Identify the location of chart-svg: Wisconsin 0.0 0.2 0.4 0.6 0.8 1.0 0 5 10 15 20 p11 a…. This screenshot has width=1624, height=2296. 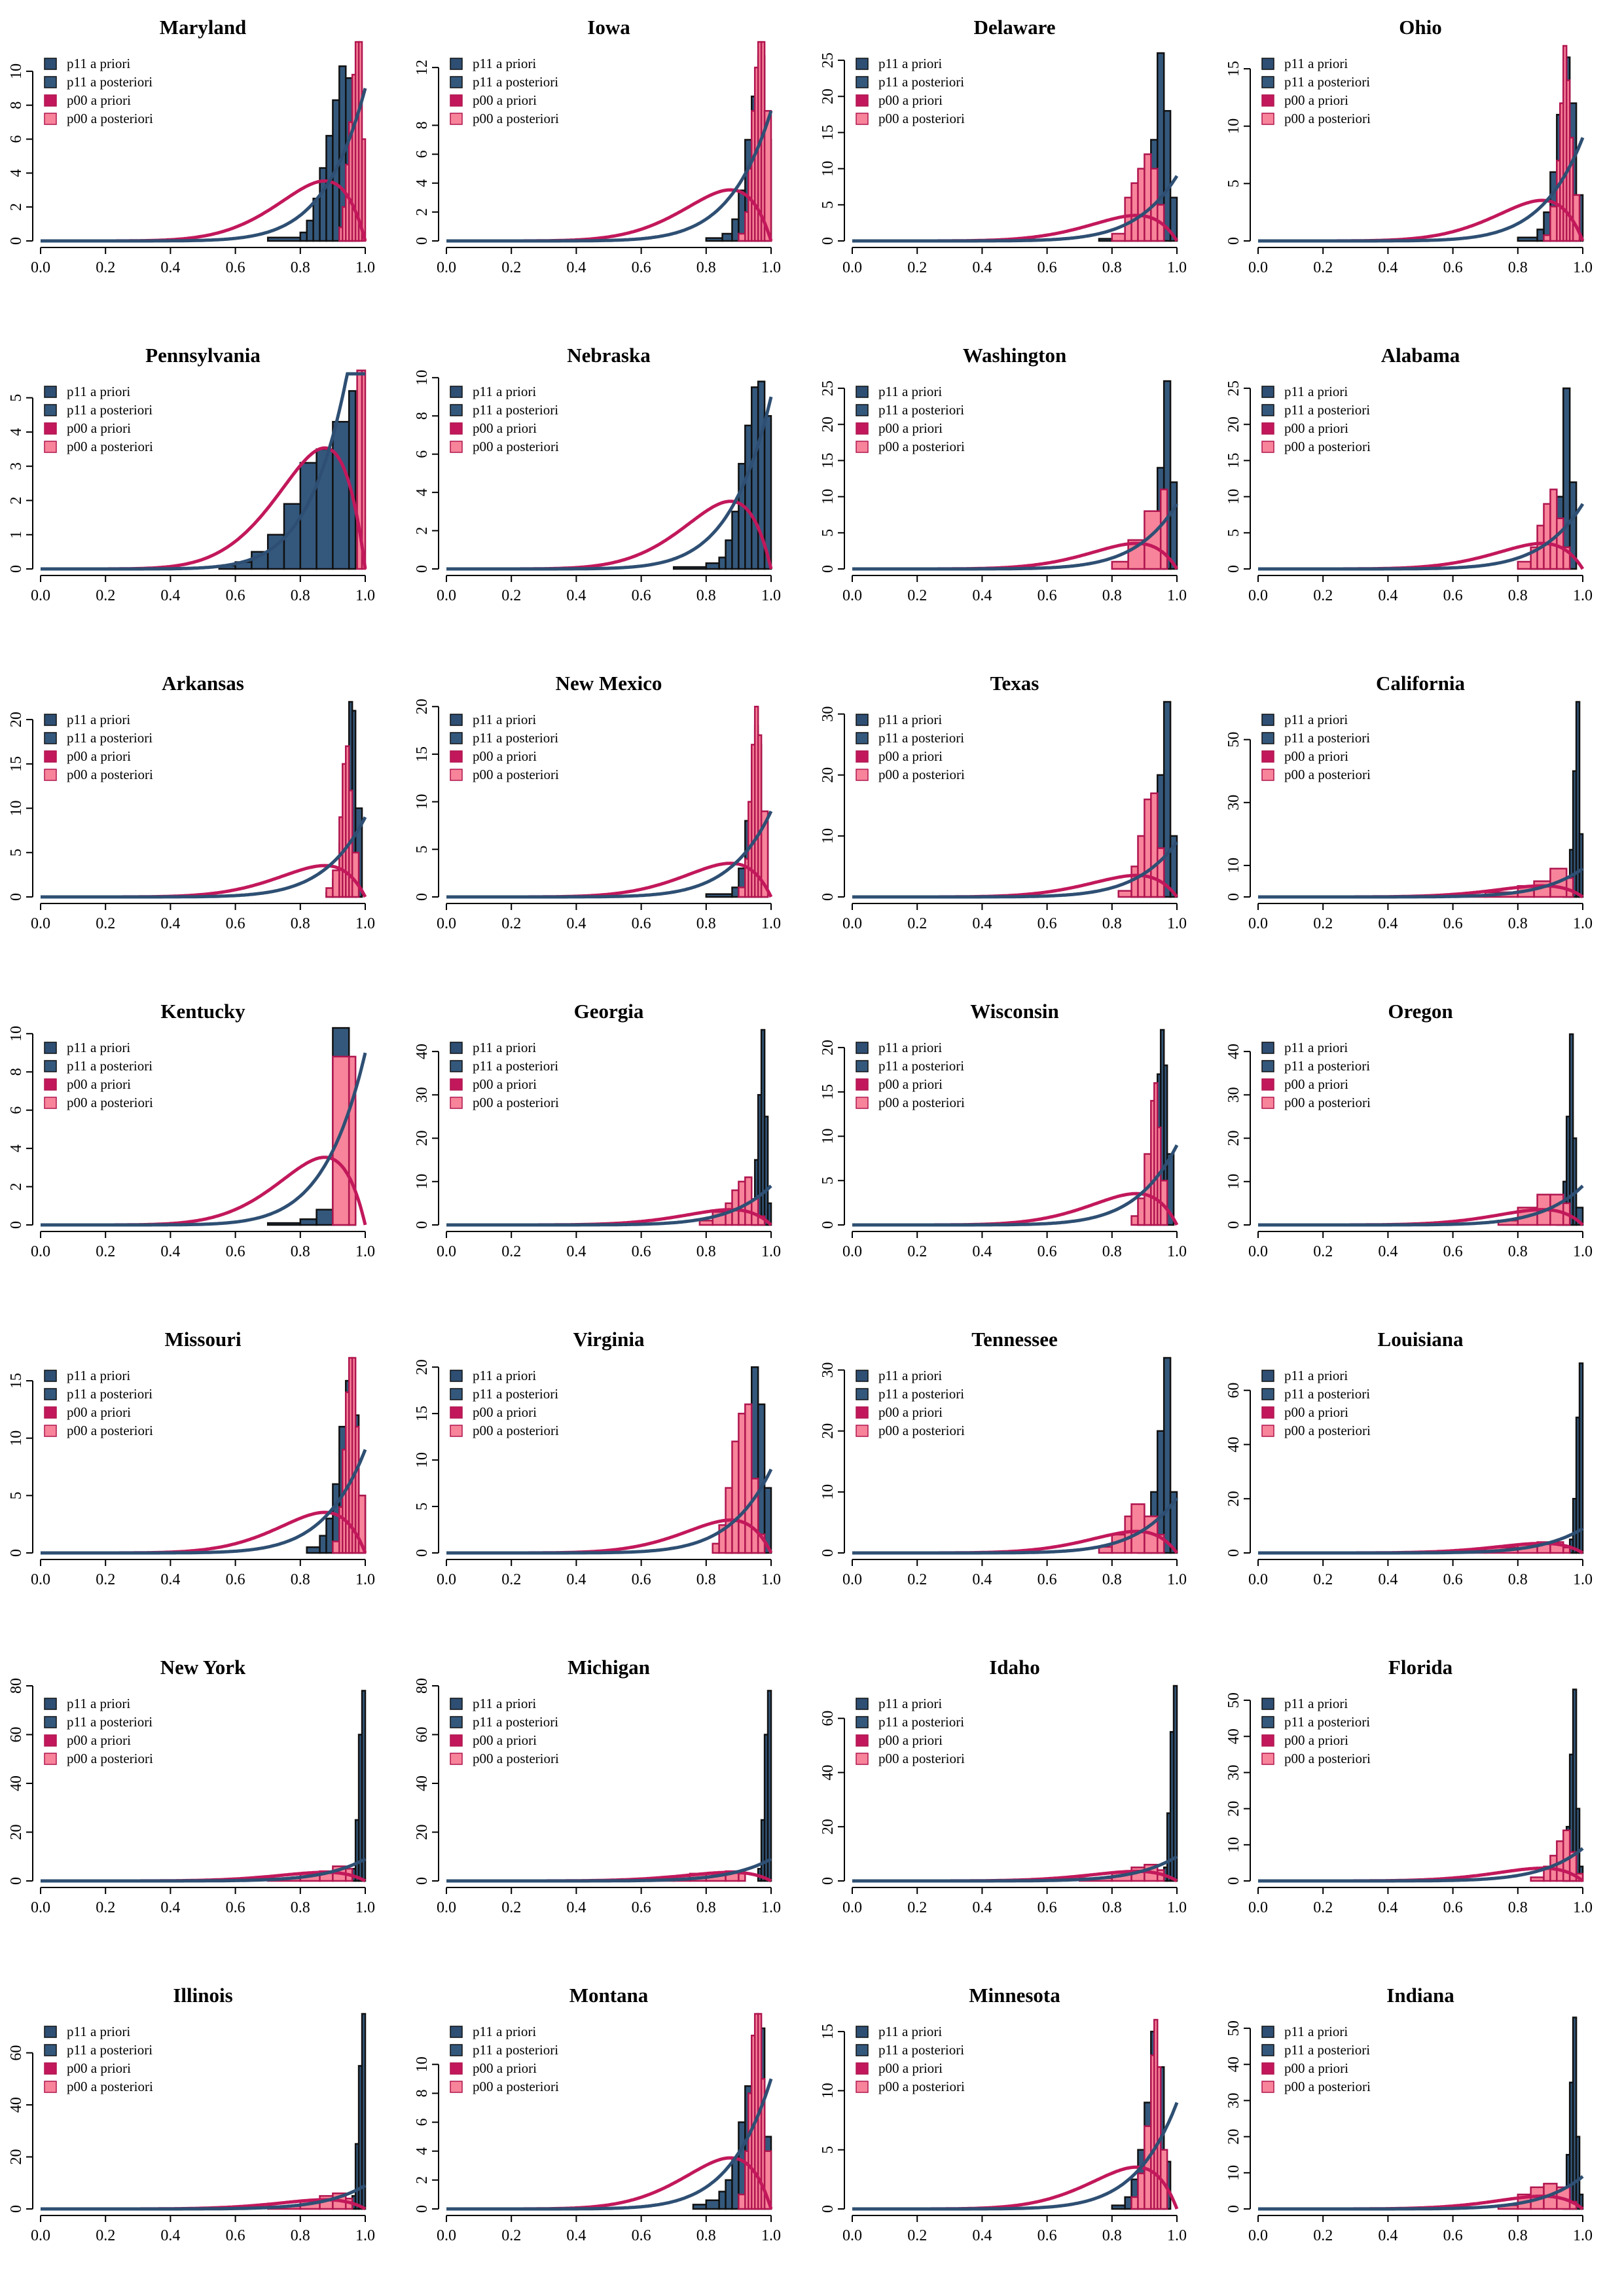
(1003, 1130).